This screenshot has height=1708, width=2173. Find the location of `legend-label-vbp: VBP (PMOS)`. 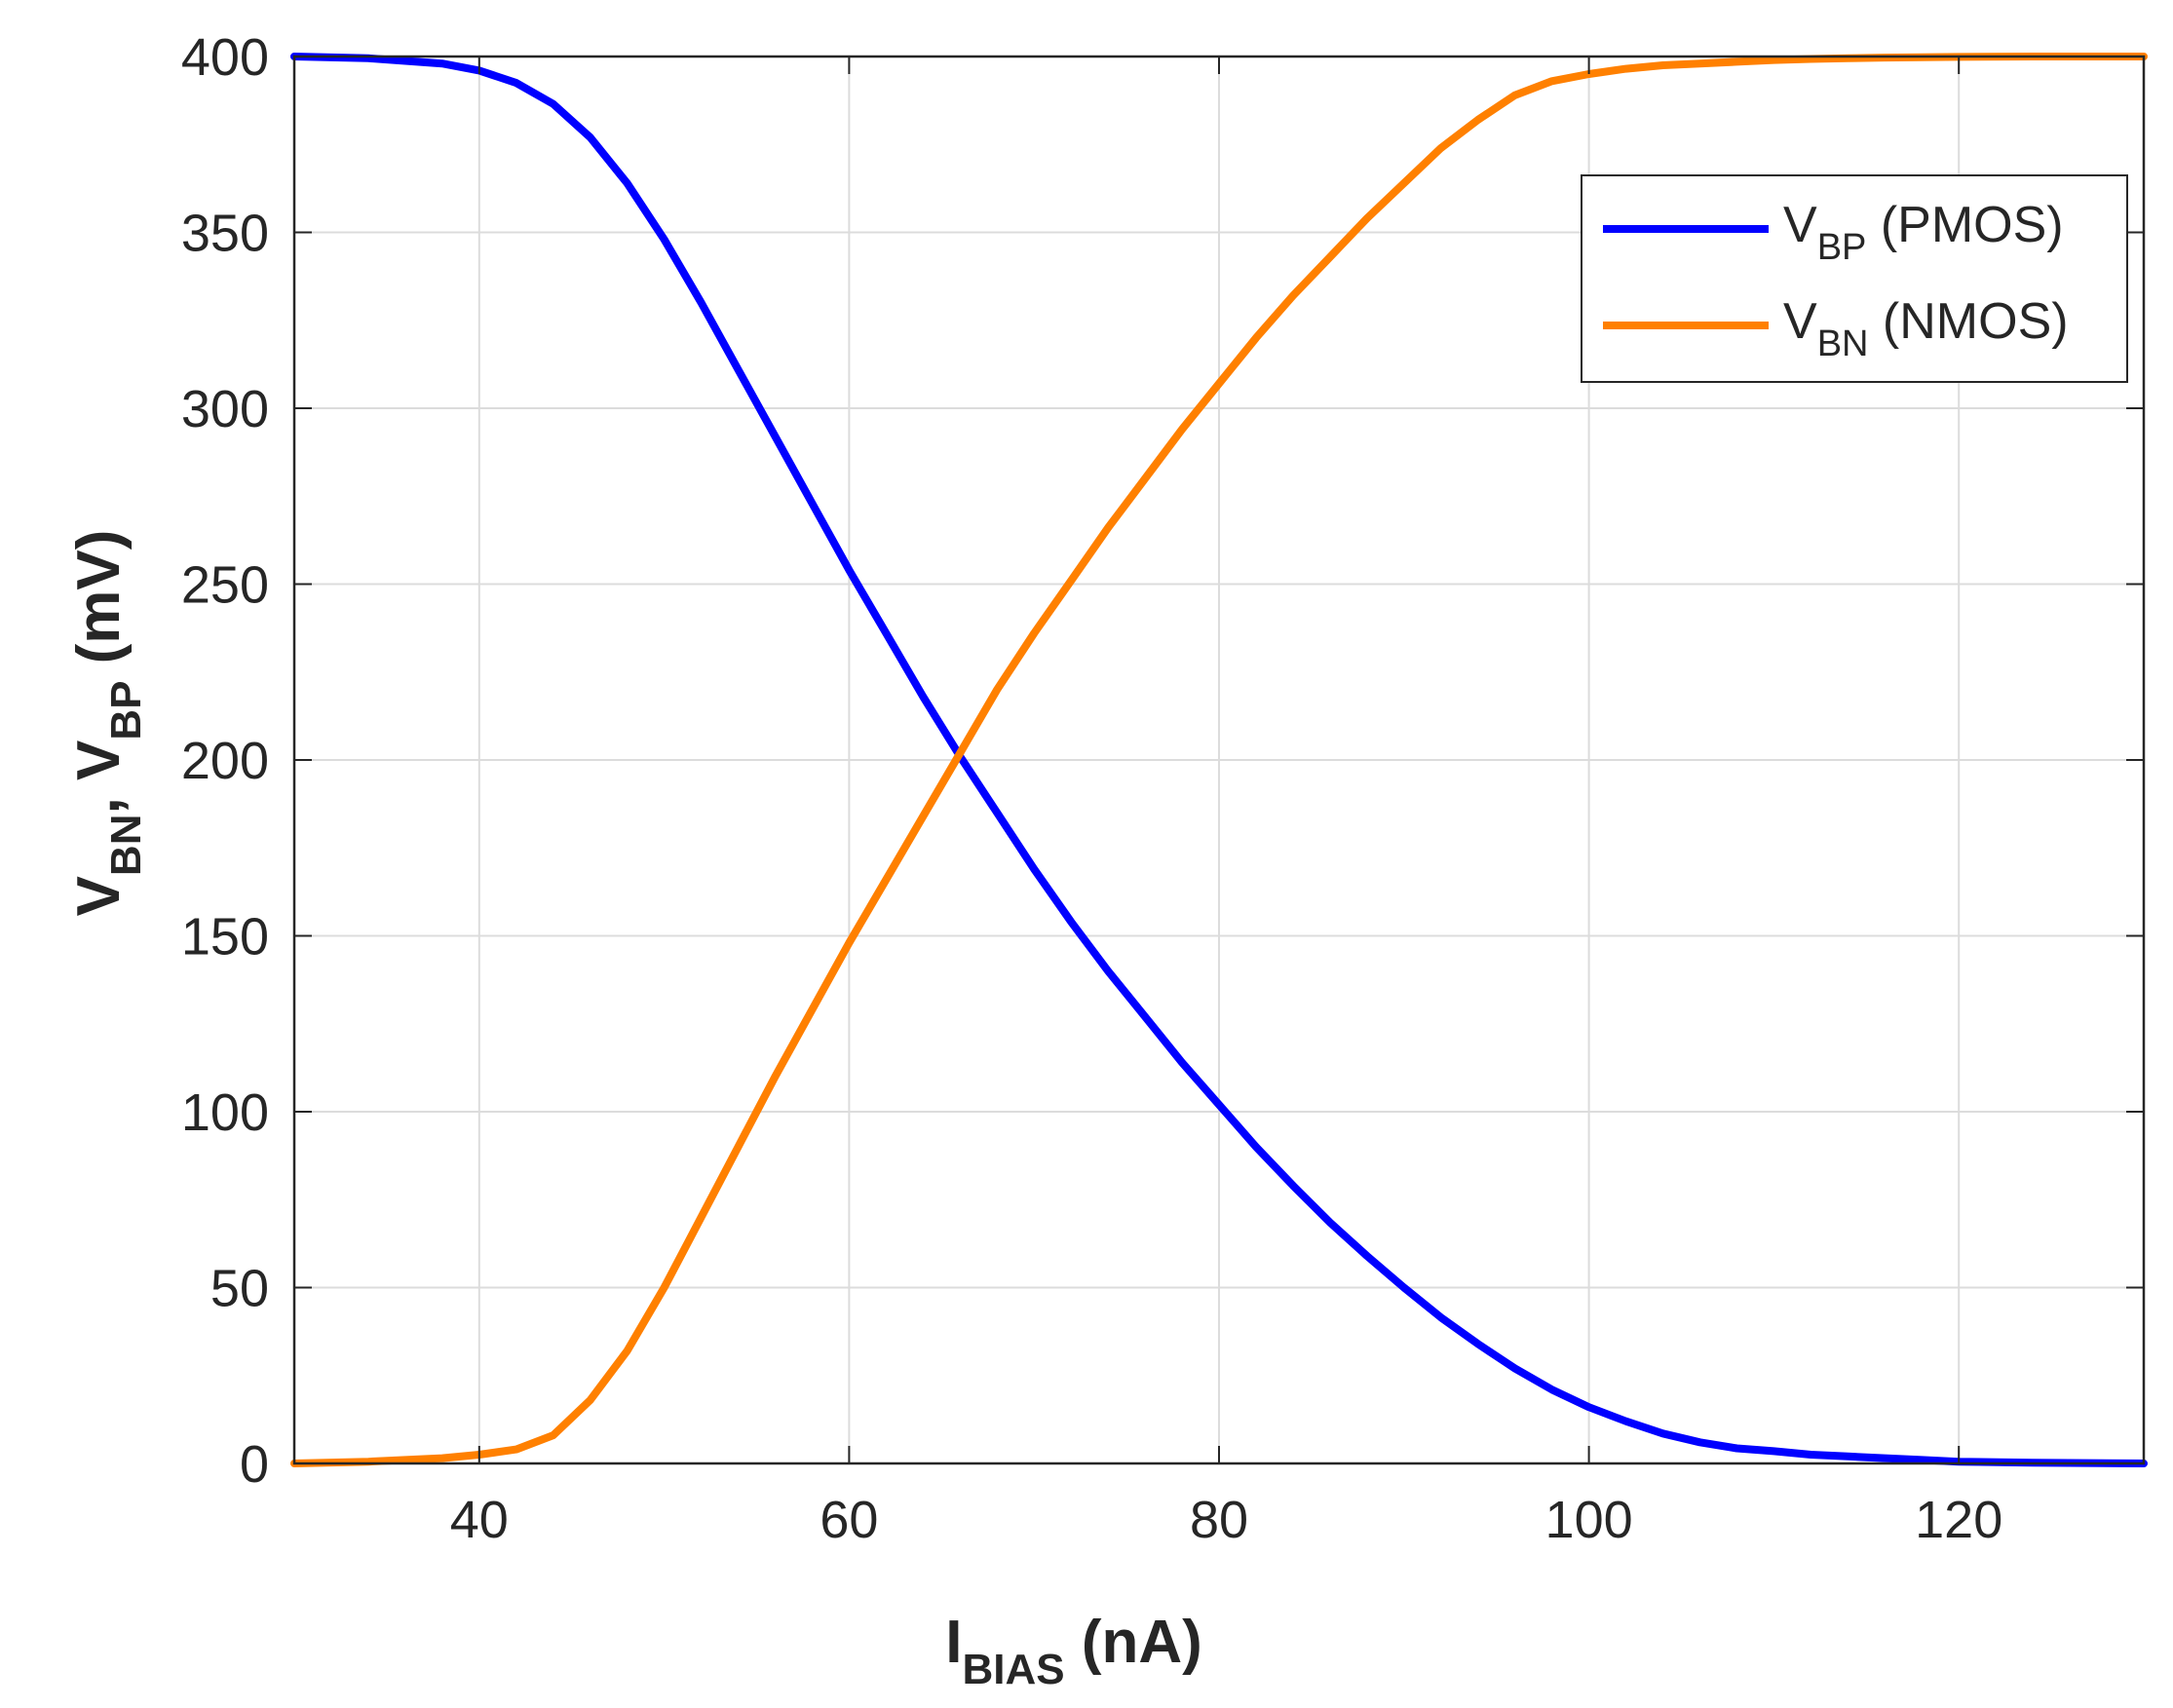

legend-label-vbp: VBP (PMOS) is located at coordinates (1923, 232).